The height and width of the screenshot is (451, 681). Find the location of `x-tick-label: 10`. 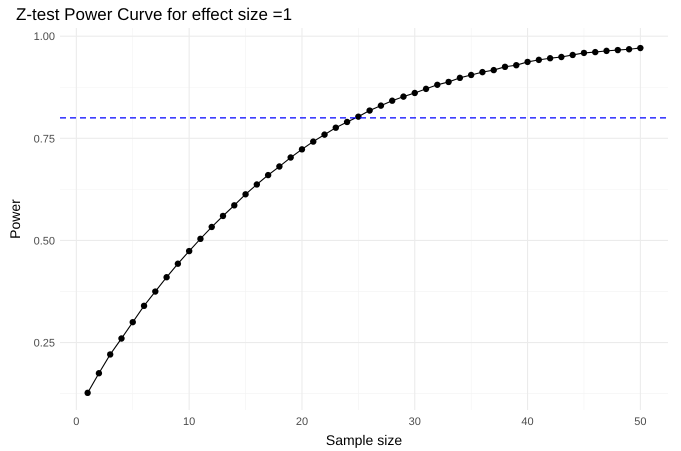

x-tick-label: 10 is located at coordinates (189, 422).